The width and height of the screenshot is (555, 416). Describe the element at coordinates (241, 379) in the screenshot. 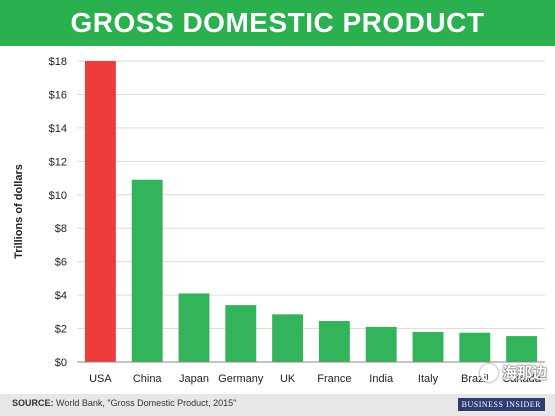

I see `x-tick-label: Germany` at that location.